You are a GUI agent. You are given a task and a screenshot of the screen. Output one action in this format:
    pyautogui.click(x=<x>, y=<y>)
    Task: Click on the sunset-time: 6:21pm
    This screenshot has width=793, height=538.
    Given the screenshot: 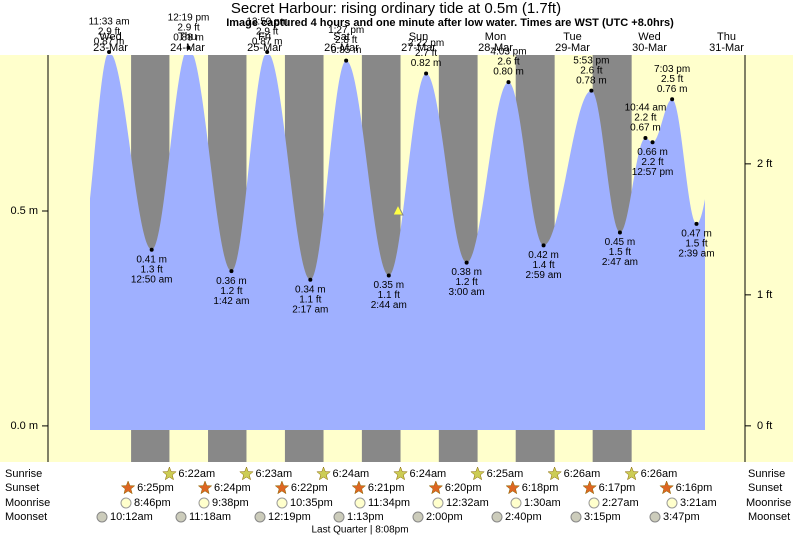 What is the action you would take?
    pyautogui.click(x=386, y=488)
    